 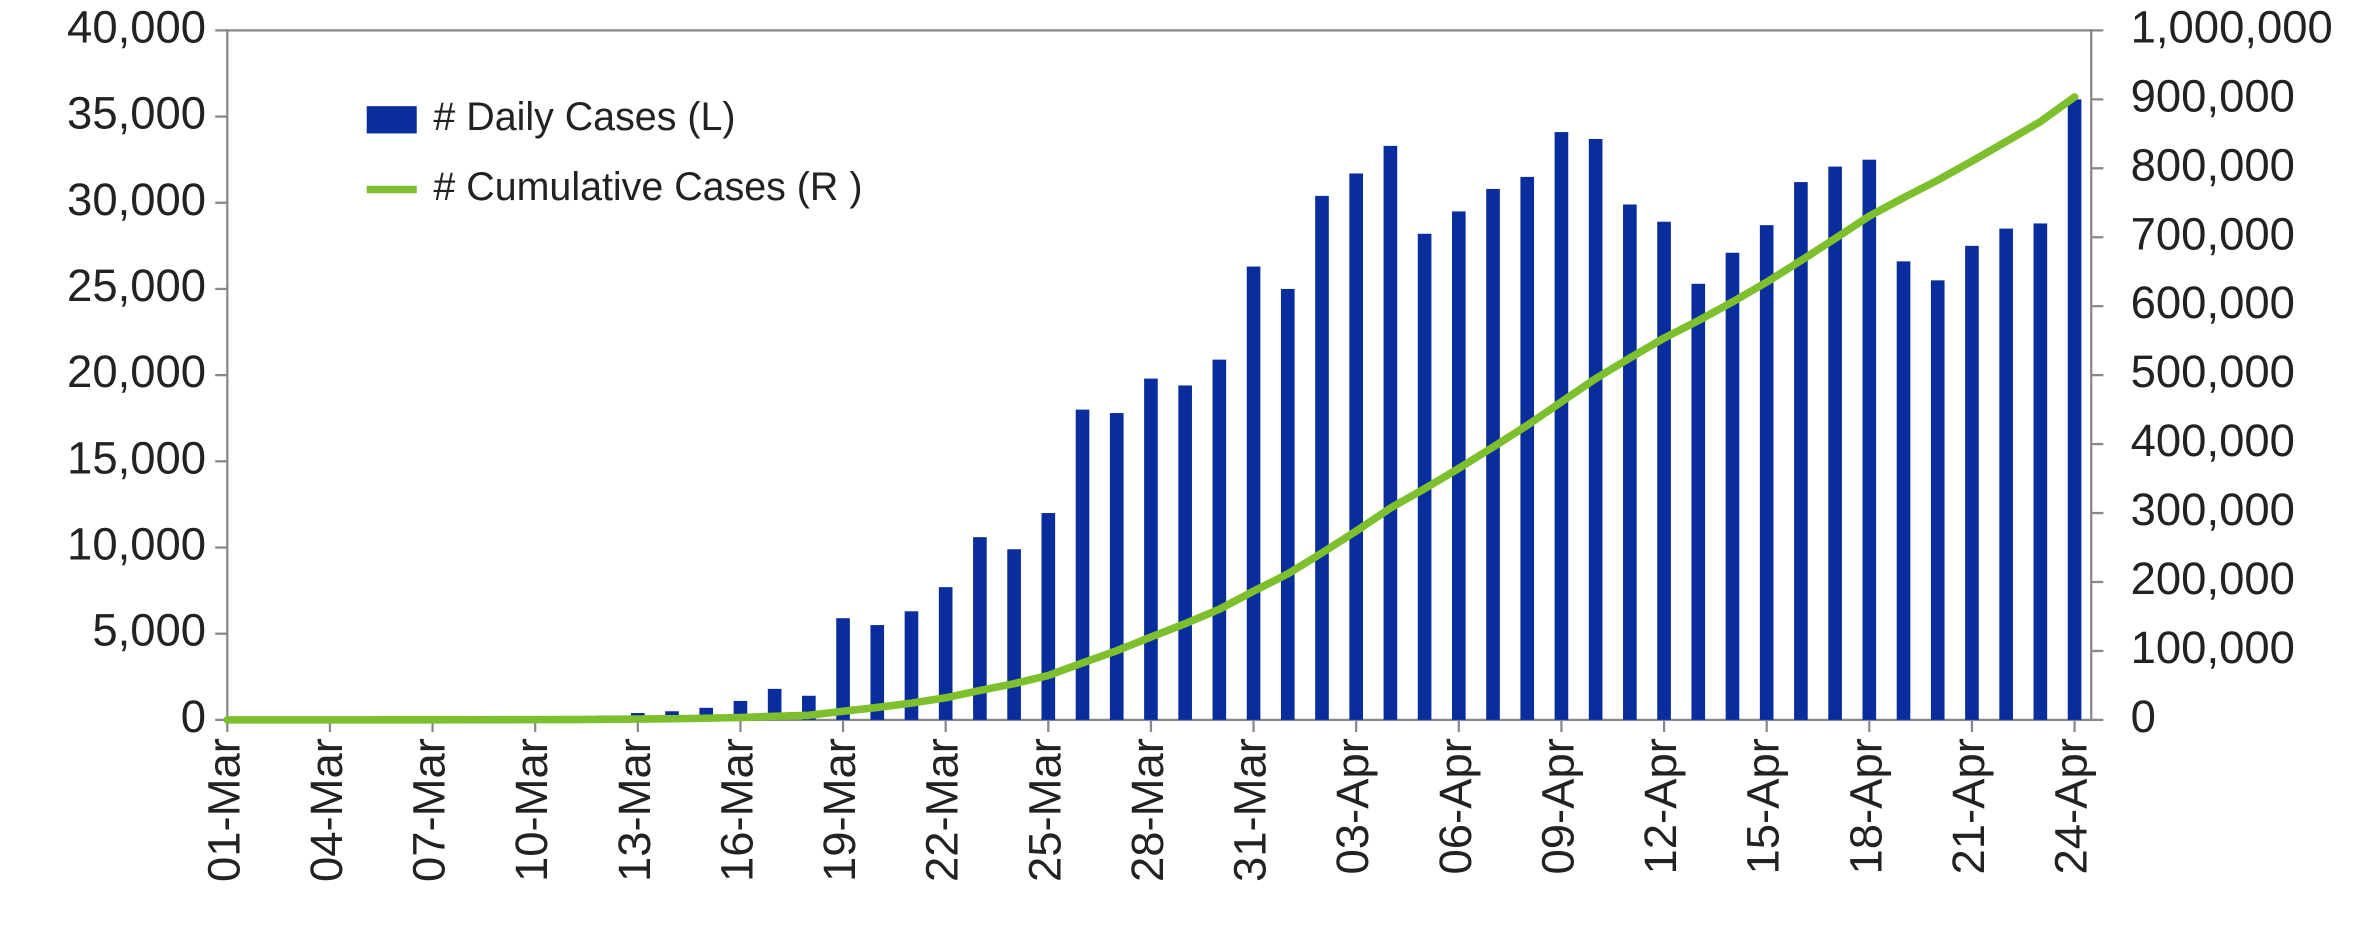 I want to click on x-tick-label: 13-Mar, so click(x=634, y=810).